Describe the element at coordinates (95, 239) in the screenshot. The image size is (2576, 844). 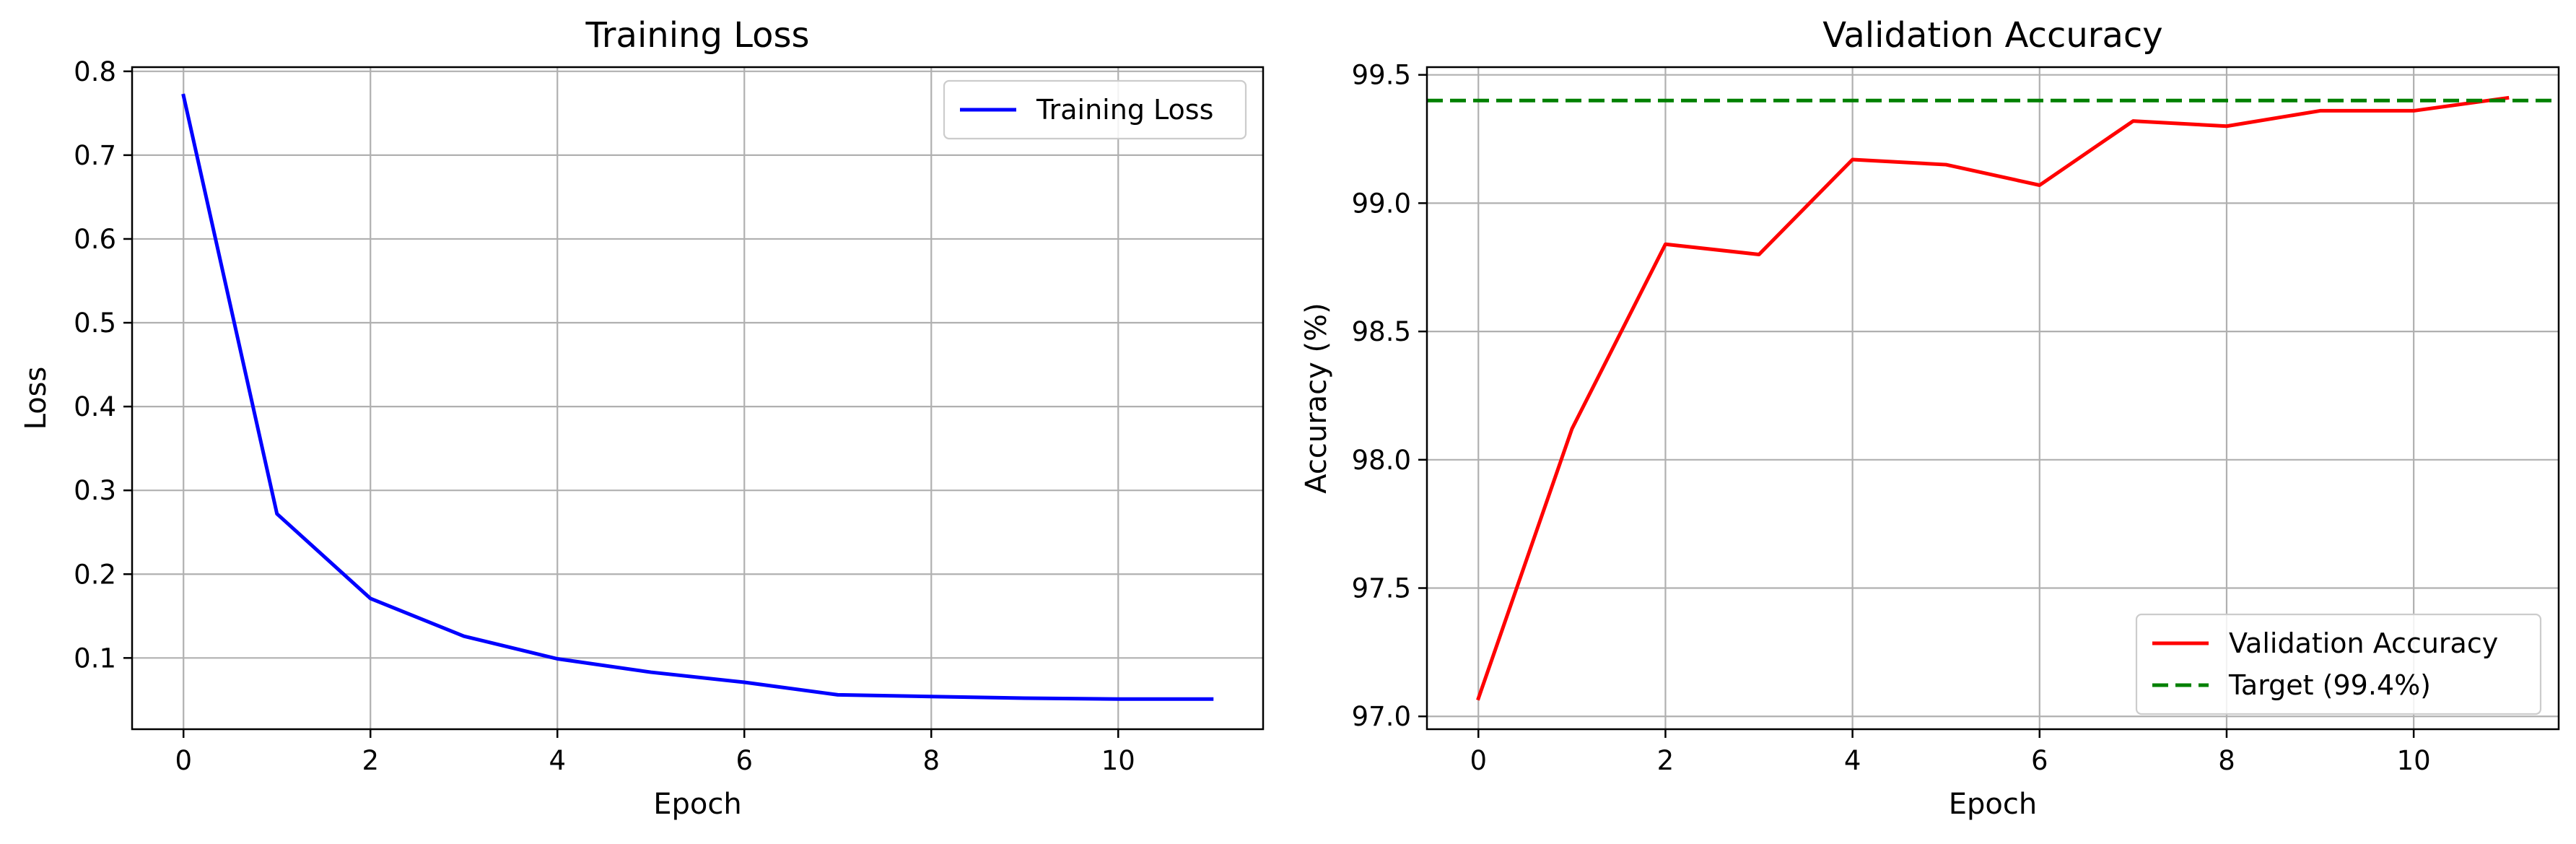
I see `y-tick-label: 0.6` at that location.